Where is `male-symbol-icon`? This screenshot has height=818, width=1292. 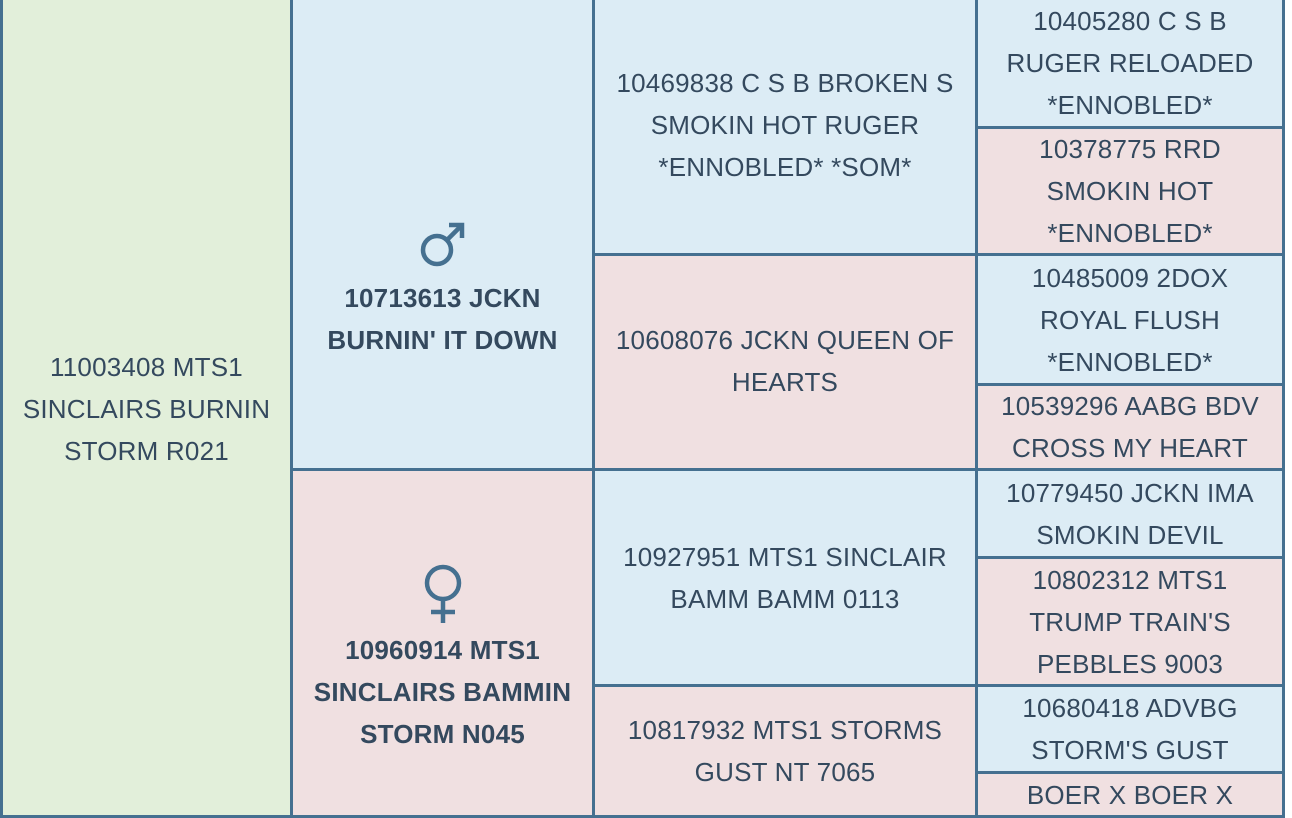
male-symbol-icon is located at coordinates (442, 244).